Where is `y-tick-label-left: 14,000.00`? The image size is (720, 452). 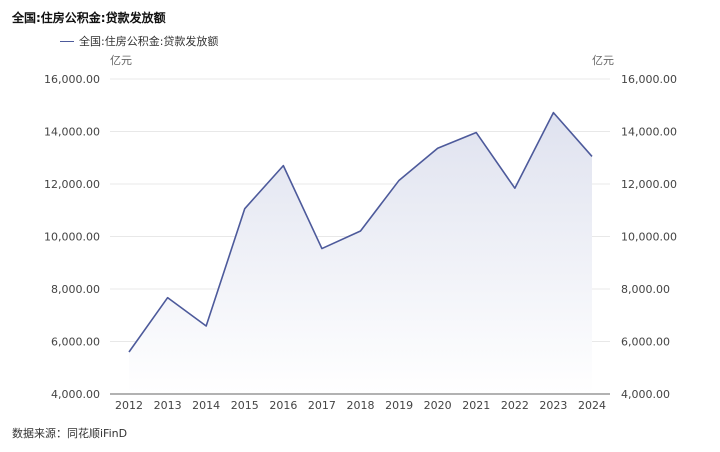 y-tick-label-left: 14,000.00 is located at coordinates (72, 132).